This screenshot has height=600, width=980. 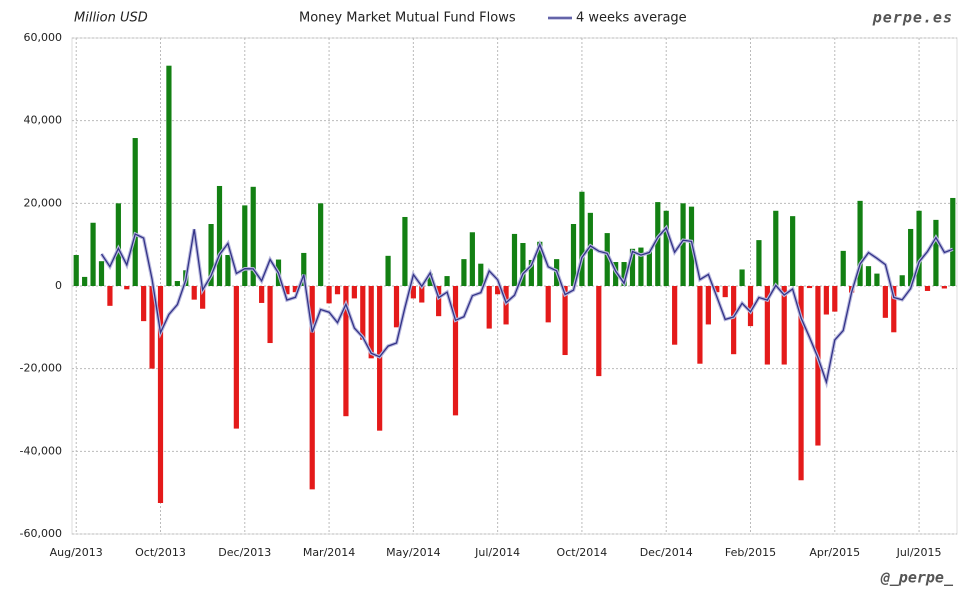 I want to click on y-tick-label: -20,000, so click(x=41, y=368).